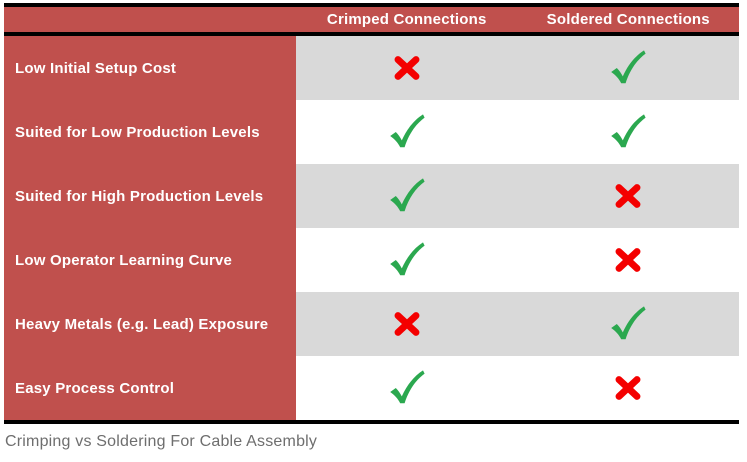 The height and width of the screenshot is (462, 747). I want to click on table-row: Suited for Low Production Levels, so click(371, 132).